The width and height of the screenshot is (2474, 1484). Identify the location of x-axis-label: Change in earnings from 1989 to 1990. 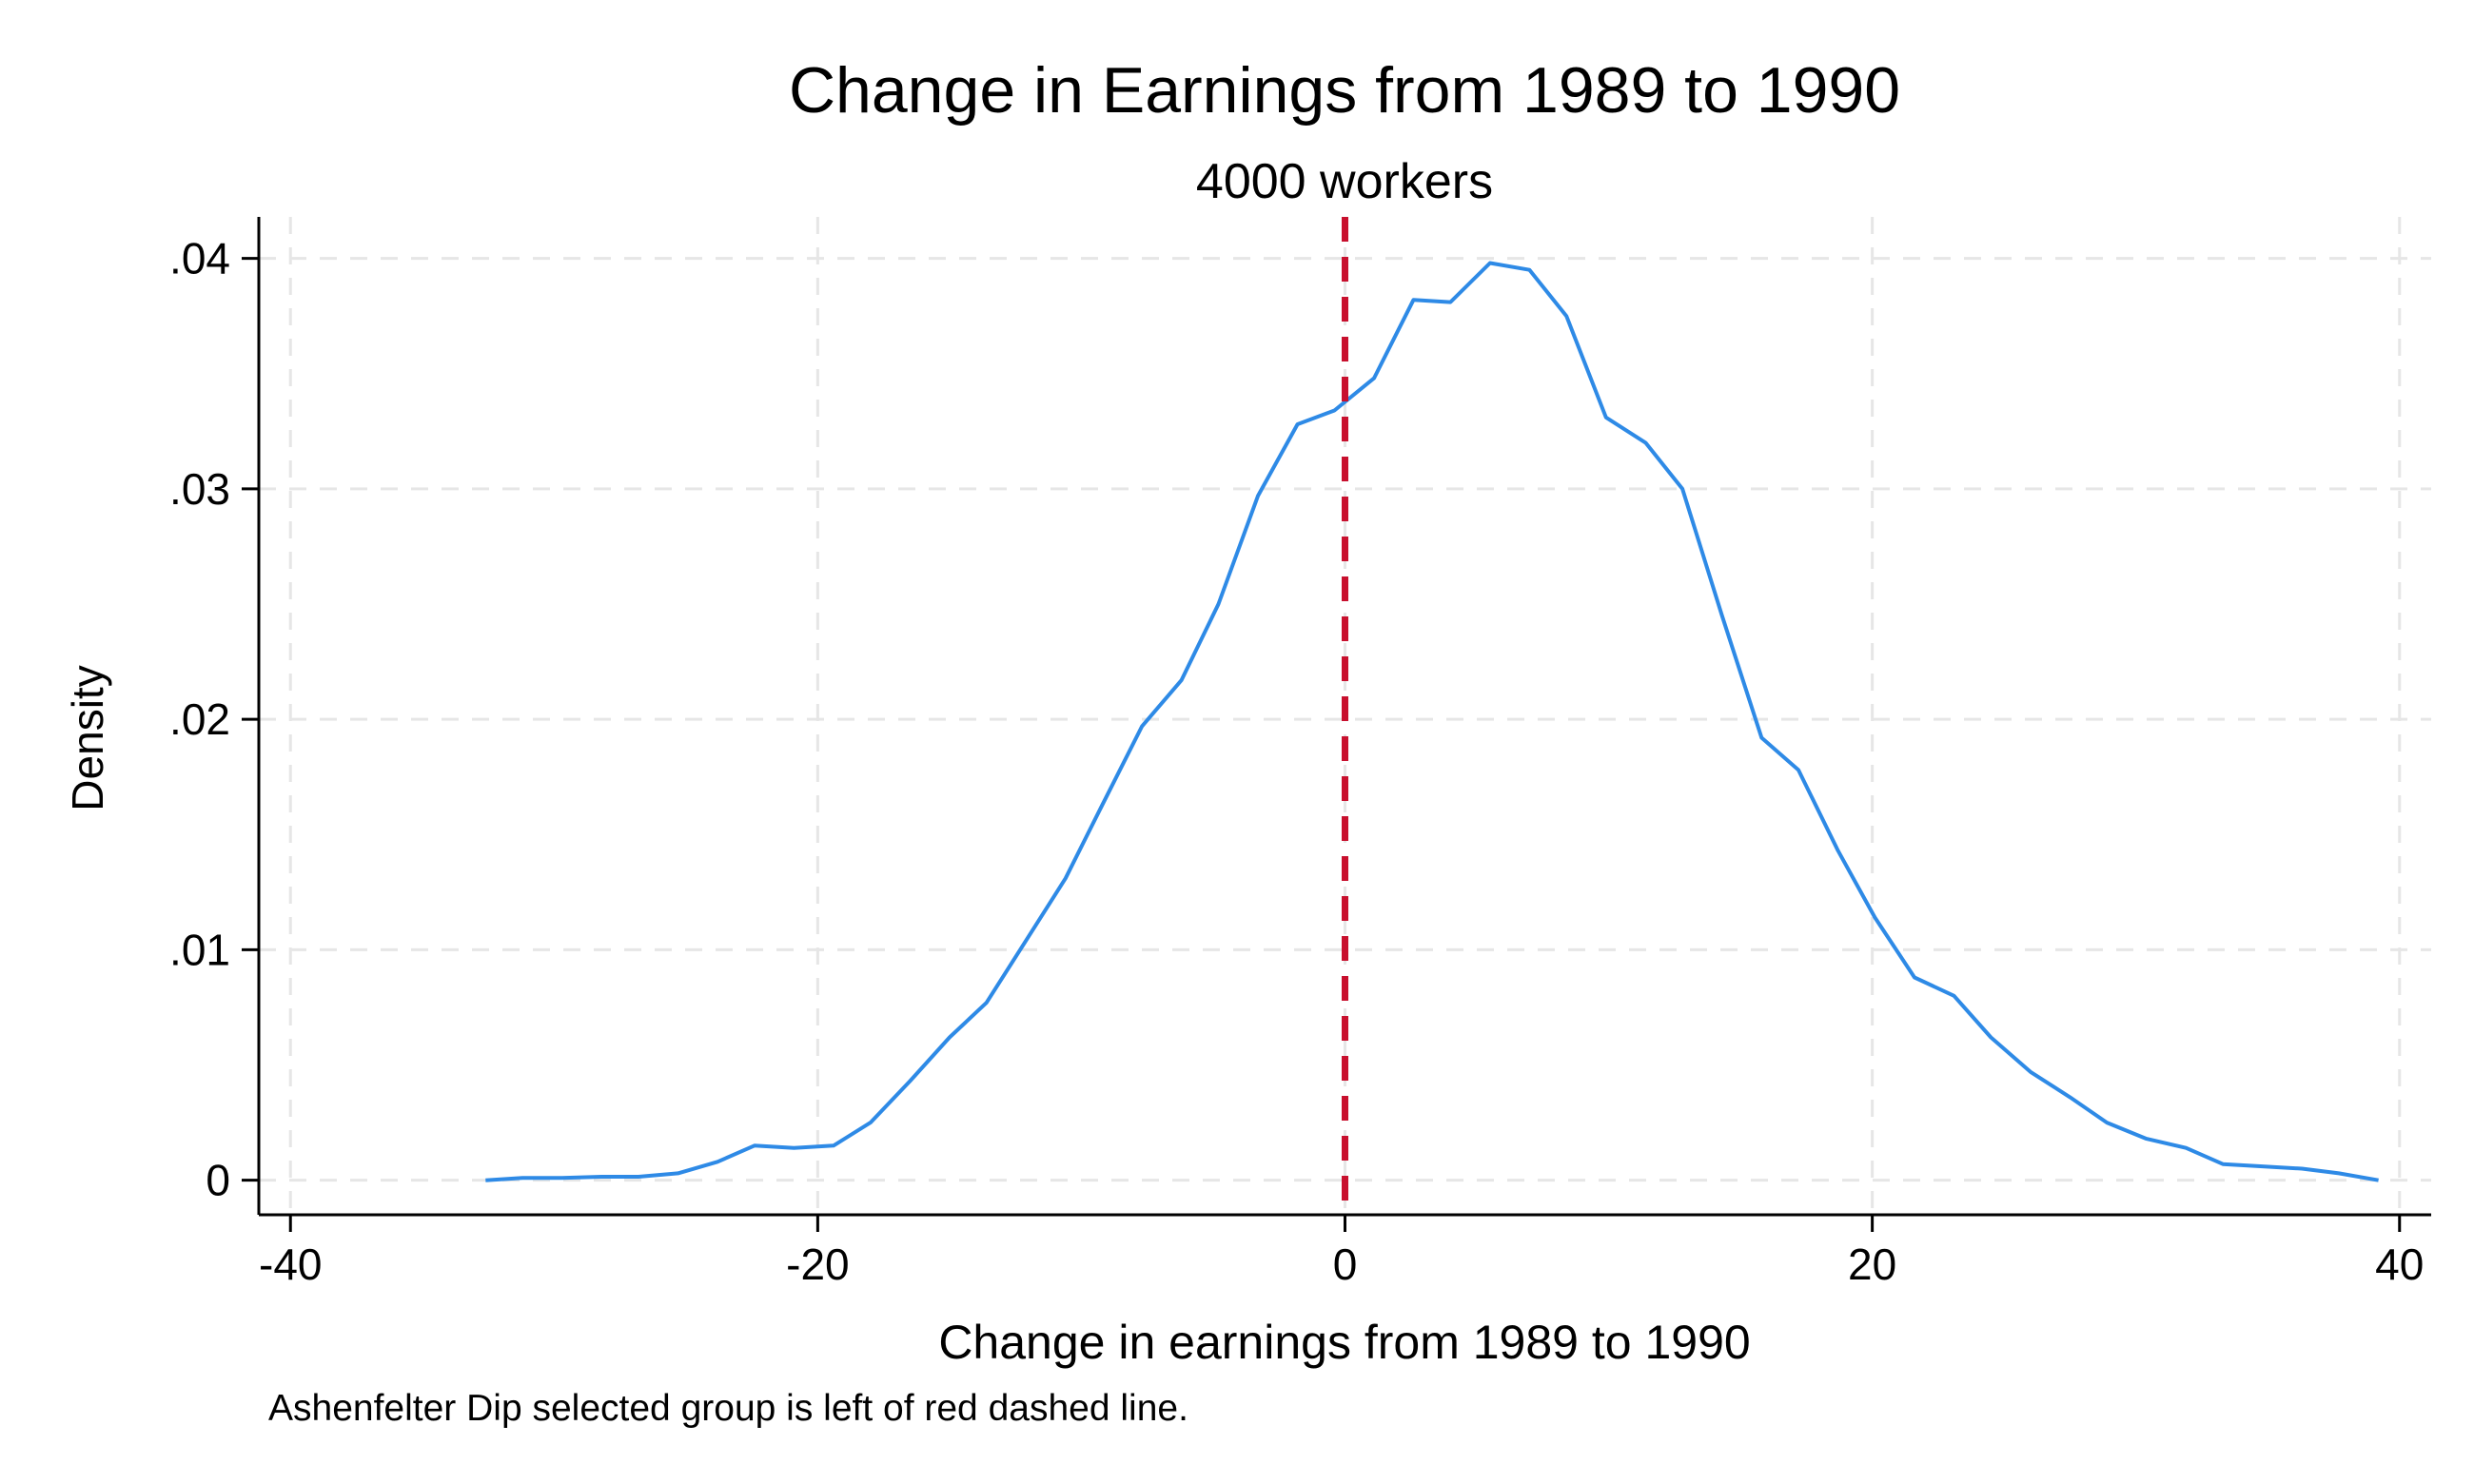
(1344, 1342).